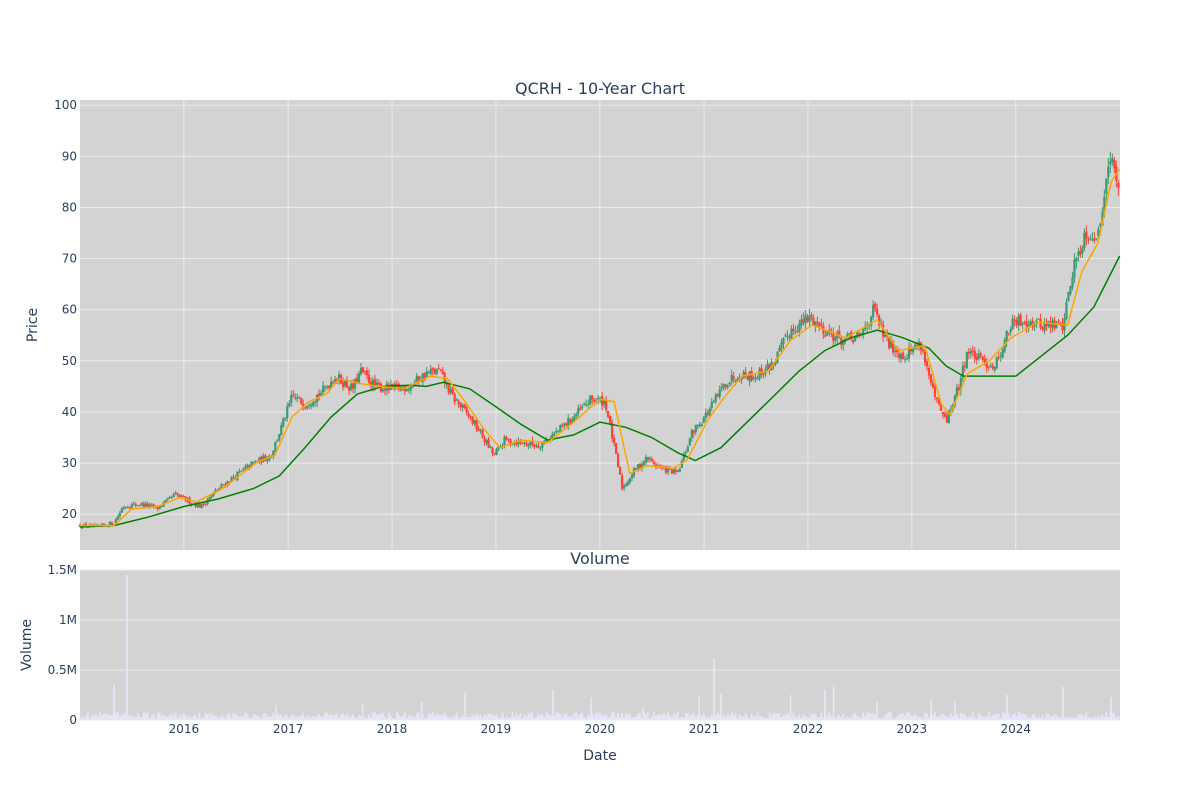 The image size is (1200, 800). Describe the element at coordinates (599, 756) in the screenshot. I see `x-axis-title: Date` at that location.